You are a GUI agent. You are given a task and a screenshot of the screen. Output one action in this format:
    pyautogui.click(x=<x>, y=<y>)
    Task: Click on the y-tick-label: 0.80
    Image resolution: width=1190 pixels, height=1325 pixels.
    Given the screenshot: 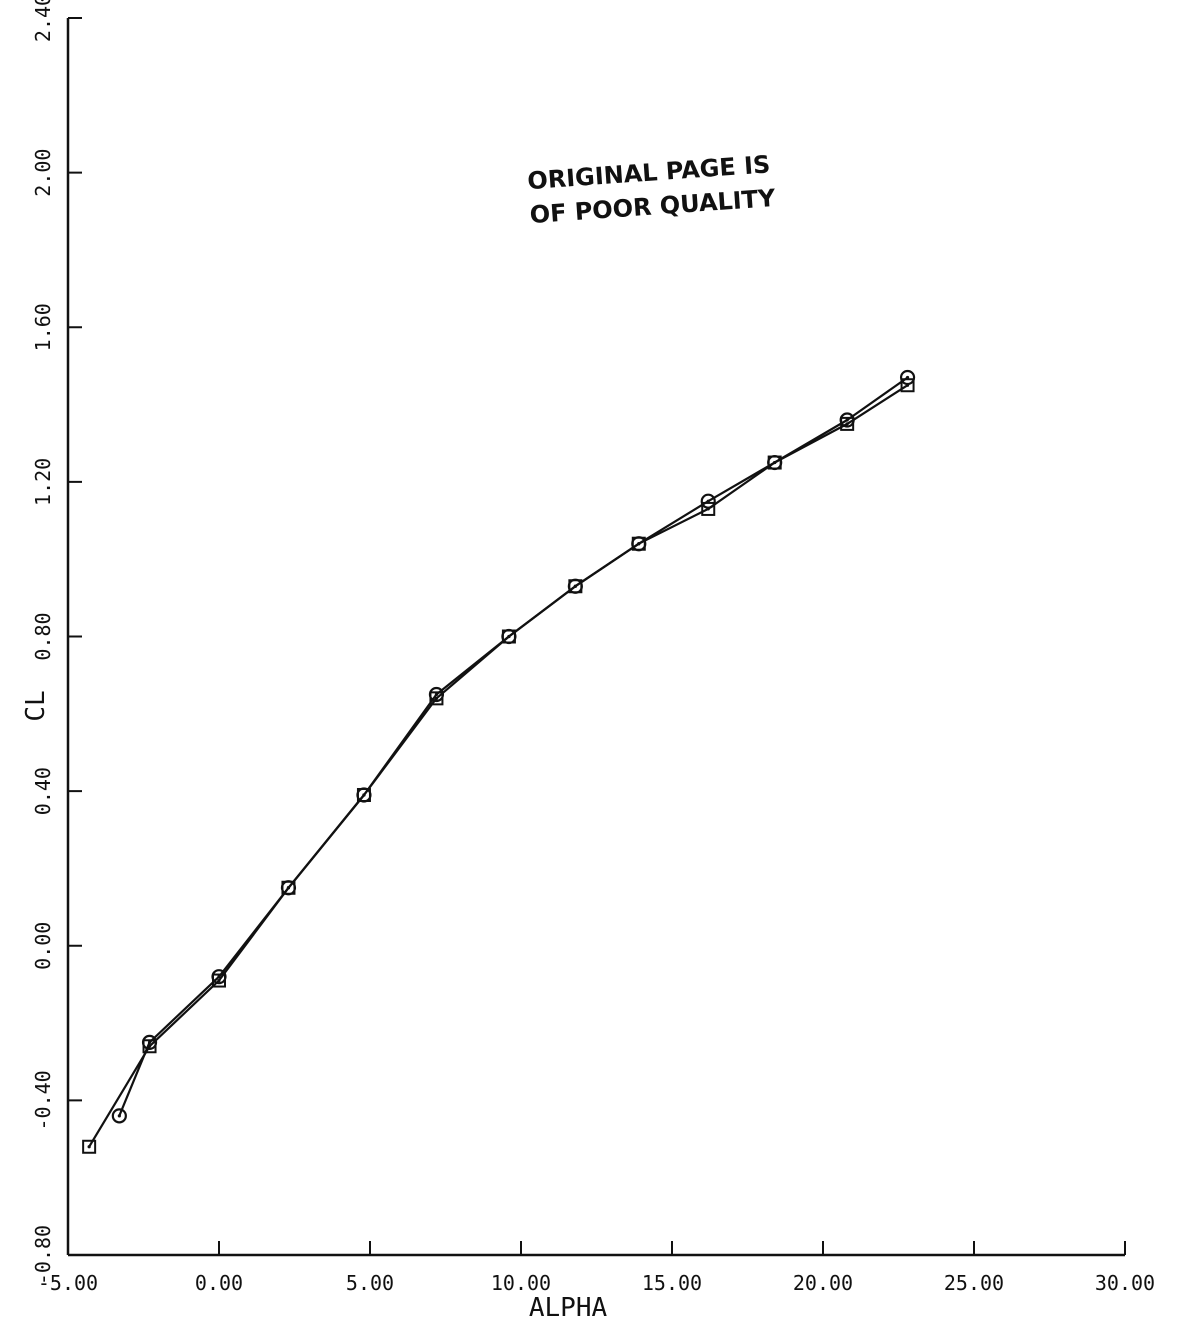 What is the action you would take?
    pyautogui.click(x=43, y=636)
    